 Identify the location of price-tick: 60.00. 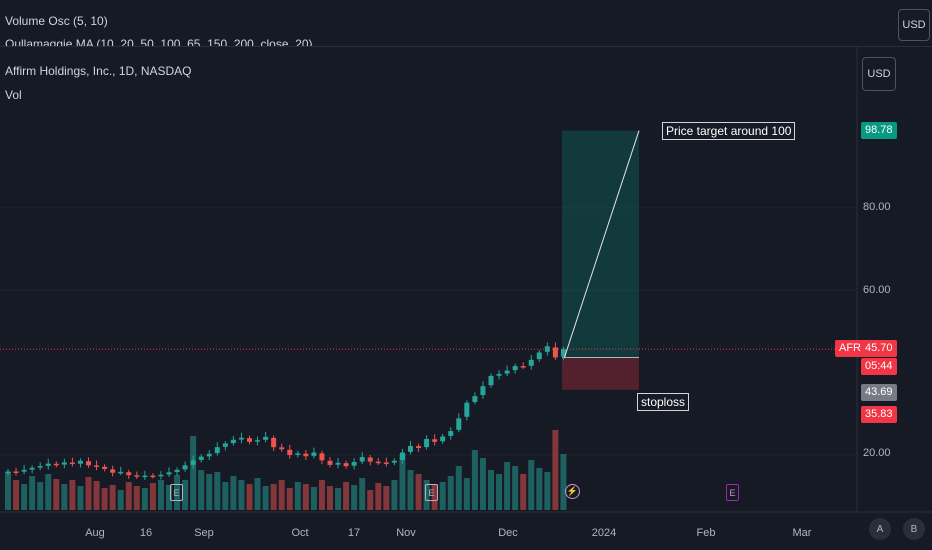
(877, 290).